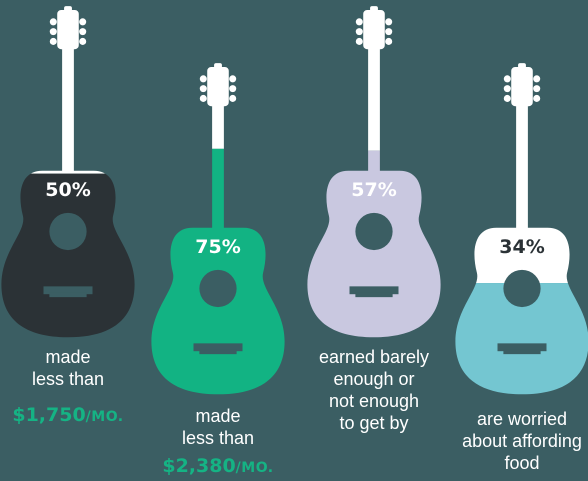 The width and height of the screenshot is (588, 481). I want to click on income-amount: $2,380/MO., so click(218, 466).